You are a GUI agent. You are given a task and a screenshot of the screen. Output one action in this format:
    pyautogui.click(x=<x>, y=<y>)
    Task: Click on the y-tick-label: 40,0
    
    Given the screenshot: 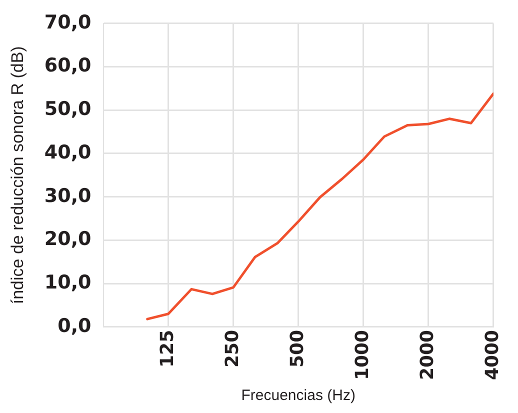 What is the action you would take?
    pyautogui.click(x=68, y=152)
    